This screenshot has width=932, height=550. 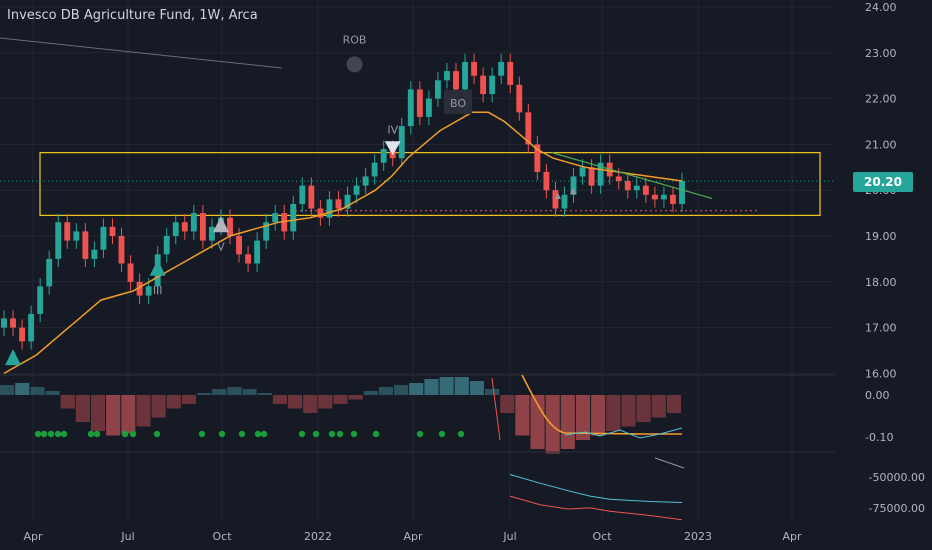 What do you see at coordinates (881, 373) in the screenshot?
I see `price-tick-label: 16.00` at bounding box center [881, 373].